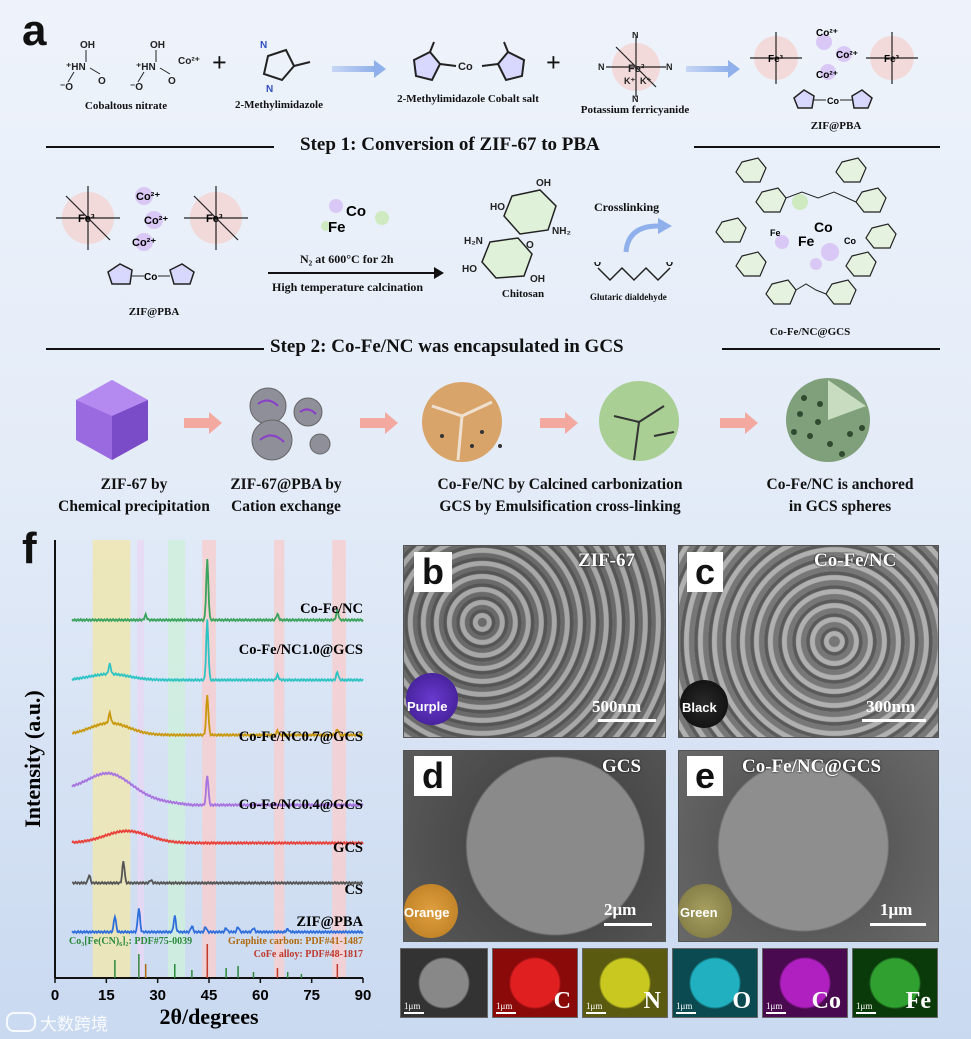 The width and height of the screenshot is (971, 1039). What do you see at coordinates (363, 995) in the screenshot?
I see `x-tick-label: 90` at bounding box center [363, 995].